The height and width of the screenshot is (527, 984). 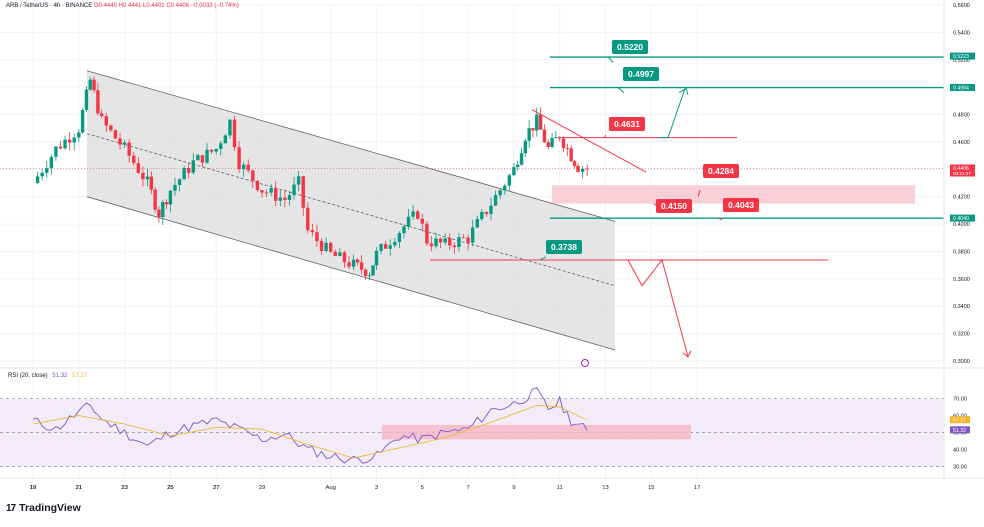 I want to click on descending-trendline, so click(x=589, y=141).